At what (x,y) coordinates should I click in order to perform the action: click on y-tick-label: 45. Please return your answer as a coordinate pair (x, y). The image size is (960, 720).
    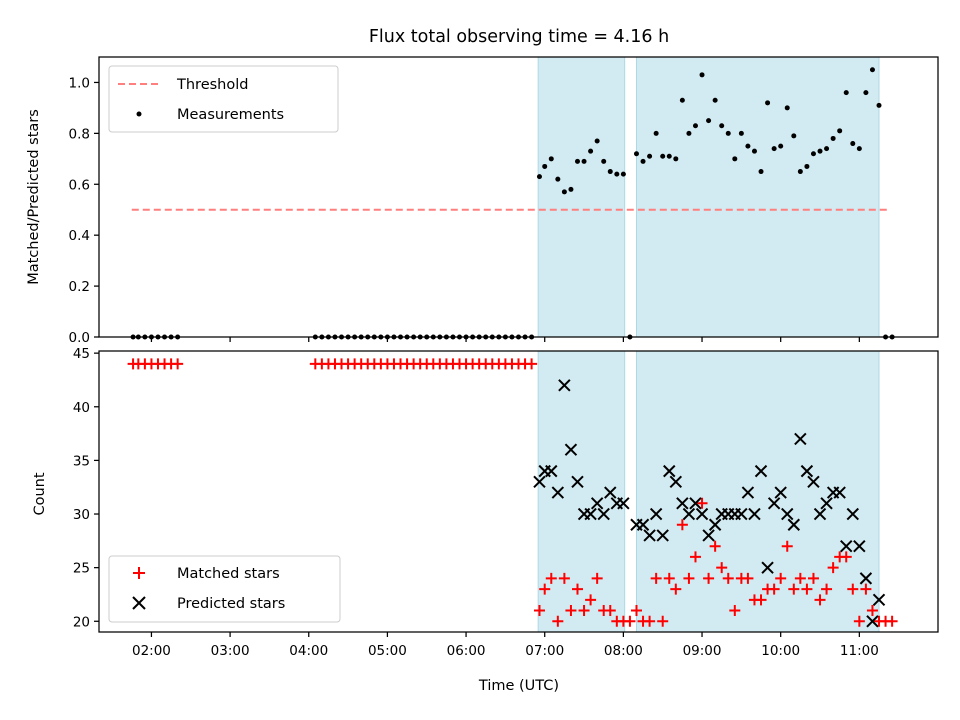
    Looking at the image, I should click on (81, 354).